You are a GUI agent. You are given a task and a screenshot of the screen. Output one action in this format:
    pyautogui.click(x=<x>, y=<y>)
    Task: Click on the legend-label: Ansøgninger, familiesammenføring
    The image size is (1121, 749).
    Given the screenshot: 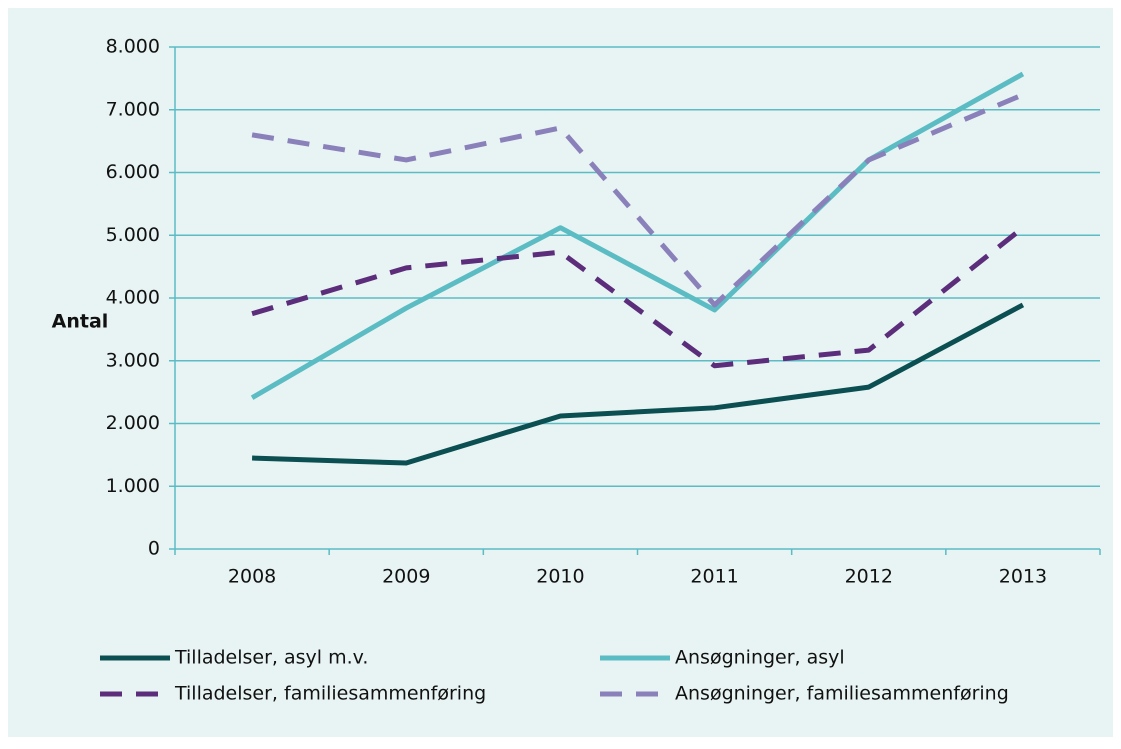 What is the action you would take?
    pyautogui.click(x=842, y=694)
    